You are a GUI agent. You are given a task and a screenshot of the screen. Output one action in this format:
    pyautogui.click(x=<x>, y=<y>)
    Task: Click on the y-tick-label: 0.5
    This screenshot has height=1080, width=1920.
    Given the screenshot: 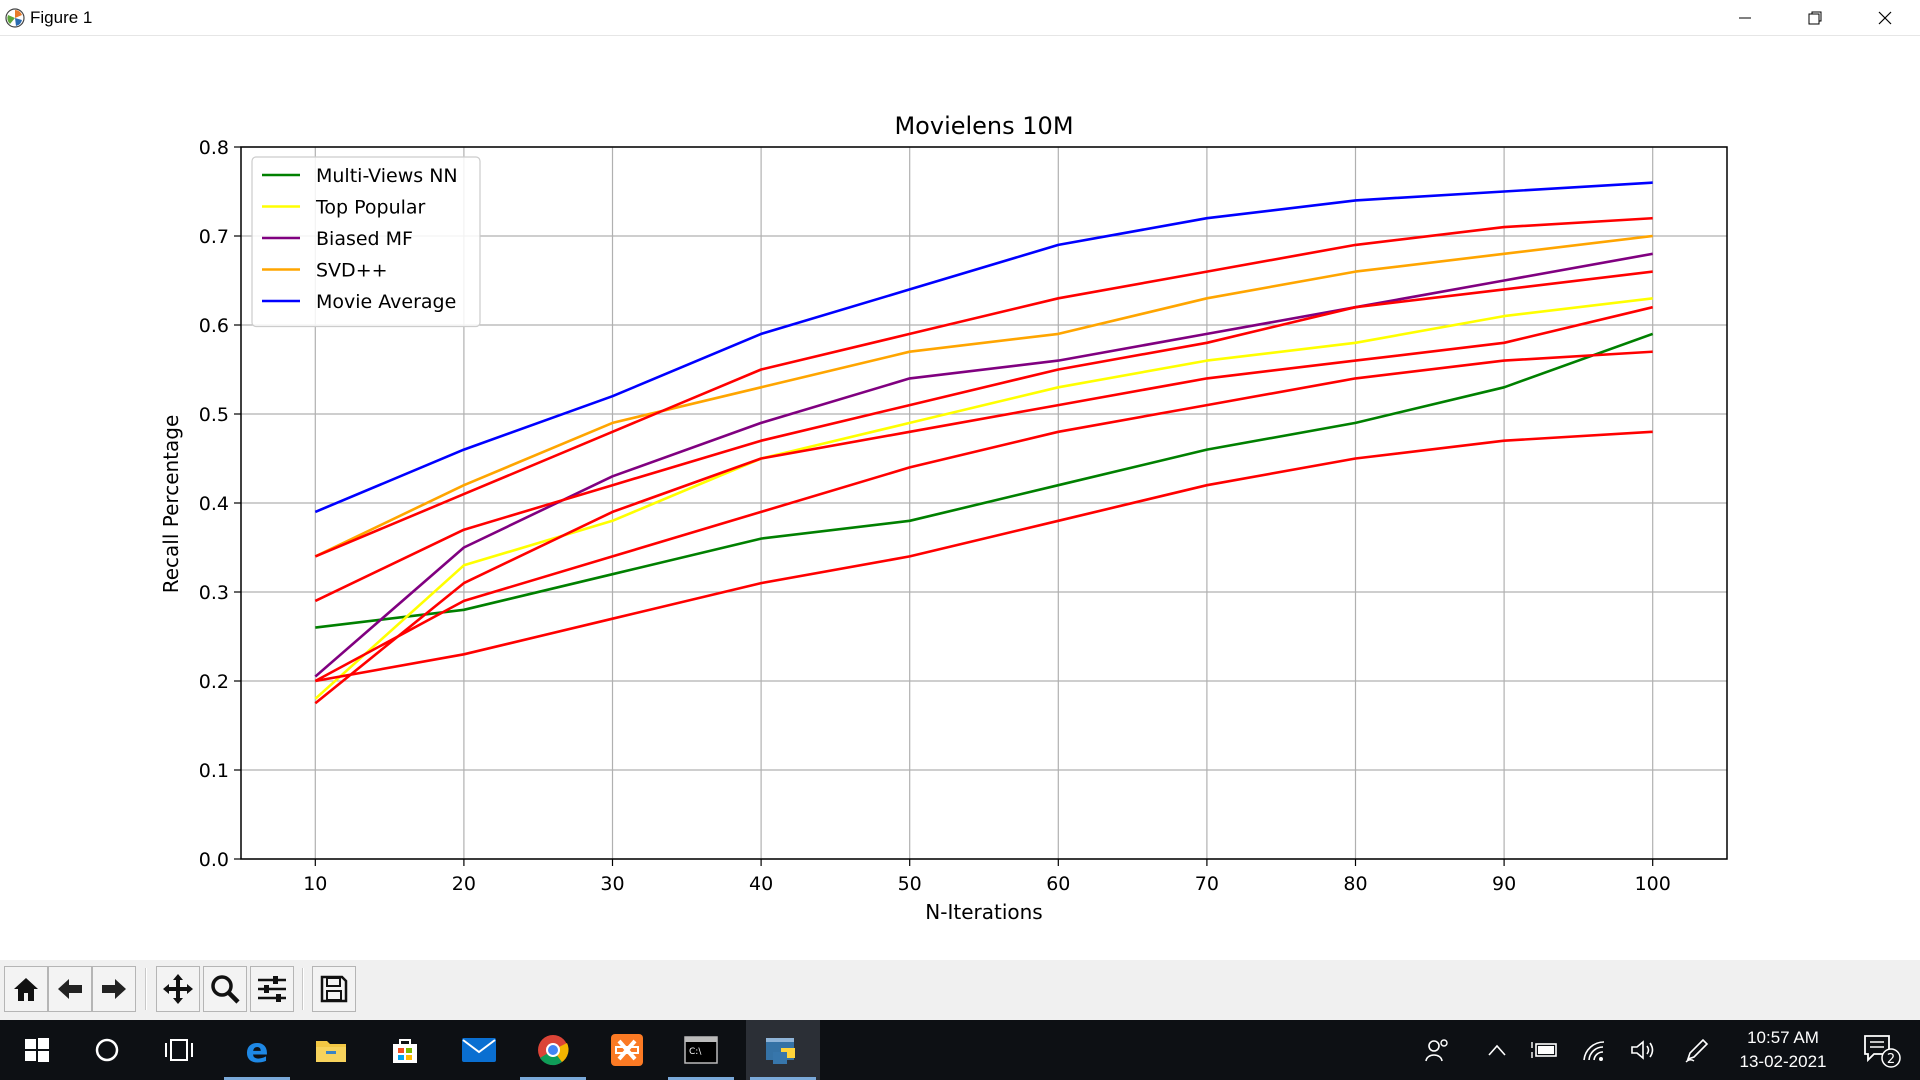 What is the action you would take?
    pyautogui.click(x=214, y=415)
    